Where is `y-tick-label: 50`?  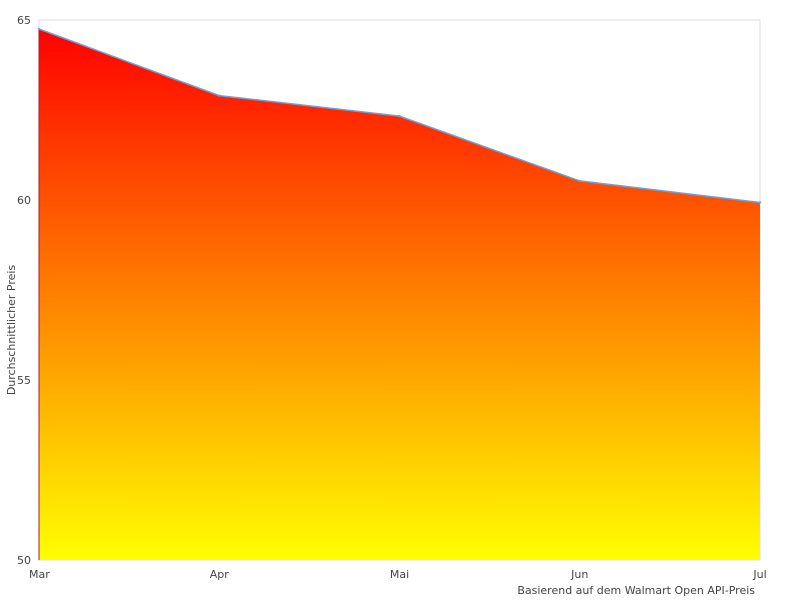
y-tick-label: 50 is located at coordinates (24, 560).